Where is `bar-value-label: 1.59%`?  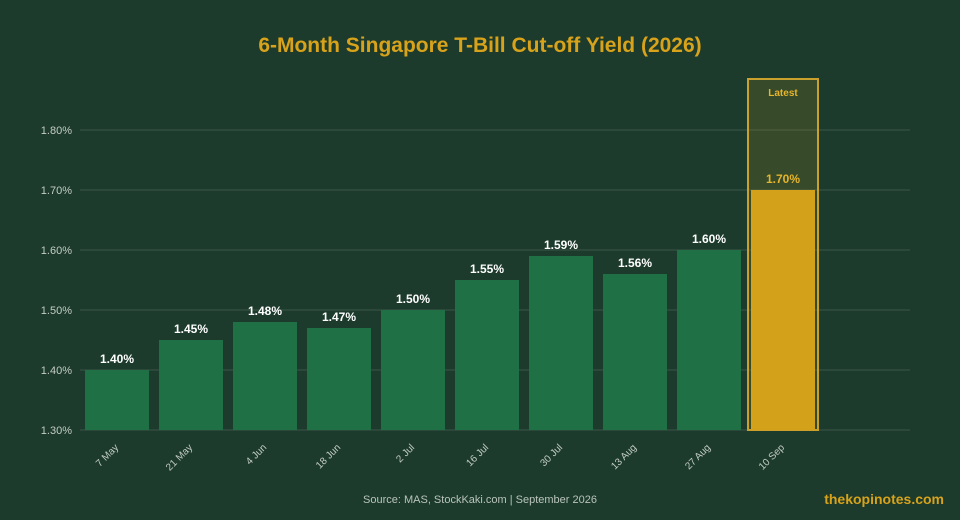 bar-value-label: 1.59% is located at coordinates (561, 245).